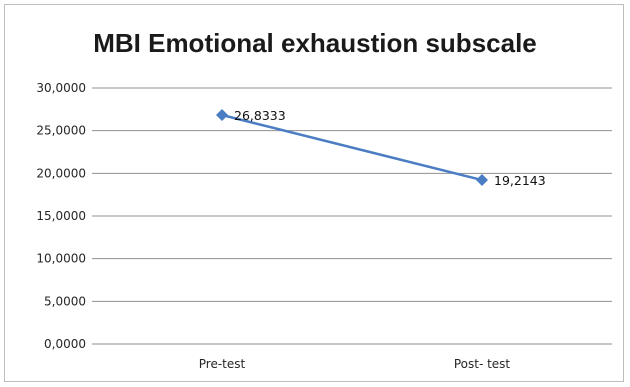 The image size is (630, 387). Describe the element at coordinates (61, 88) in the screenshot. I see `y-tick-label: 30,0000` at that location.